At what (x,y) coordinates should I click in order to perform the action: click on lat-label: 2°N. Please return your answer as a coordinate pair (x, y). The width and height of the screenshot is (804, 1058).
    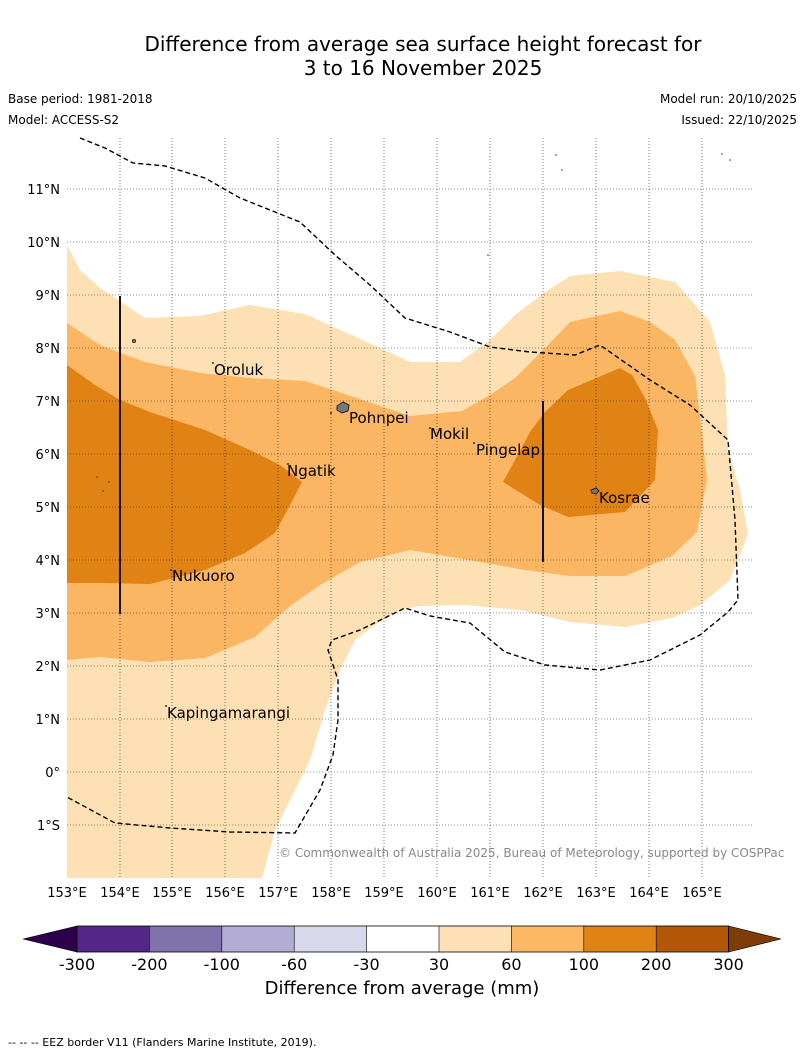
    Looking at the image, I should click on (48, 667).